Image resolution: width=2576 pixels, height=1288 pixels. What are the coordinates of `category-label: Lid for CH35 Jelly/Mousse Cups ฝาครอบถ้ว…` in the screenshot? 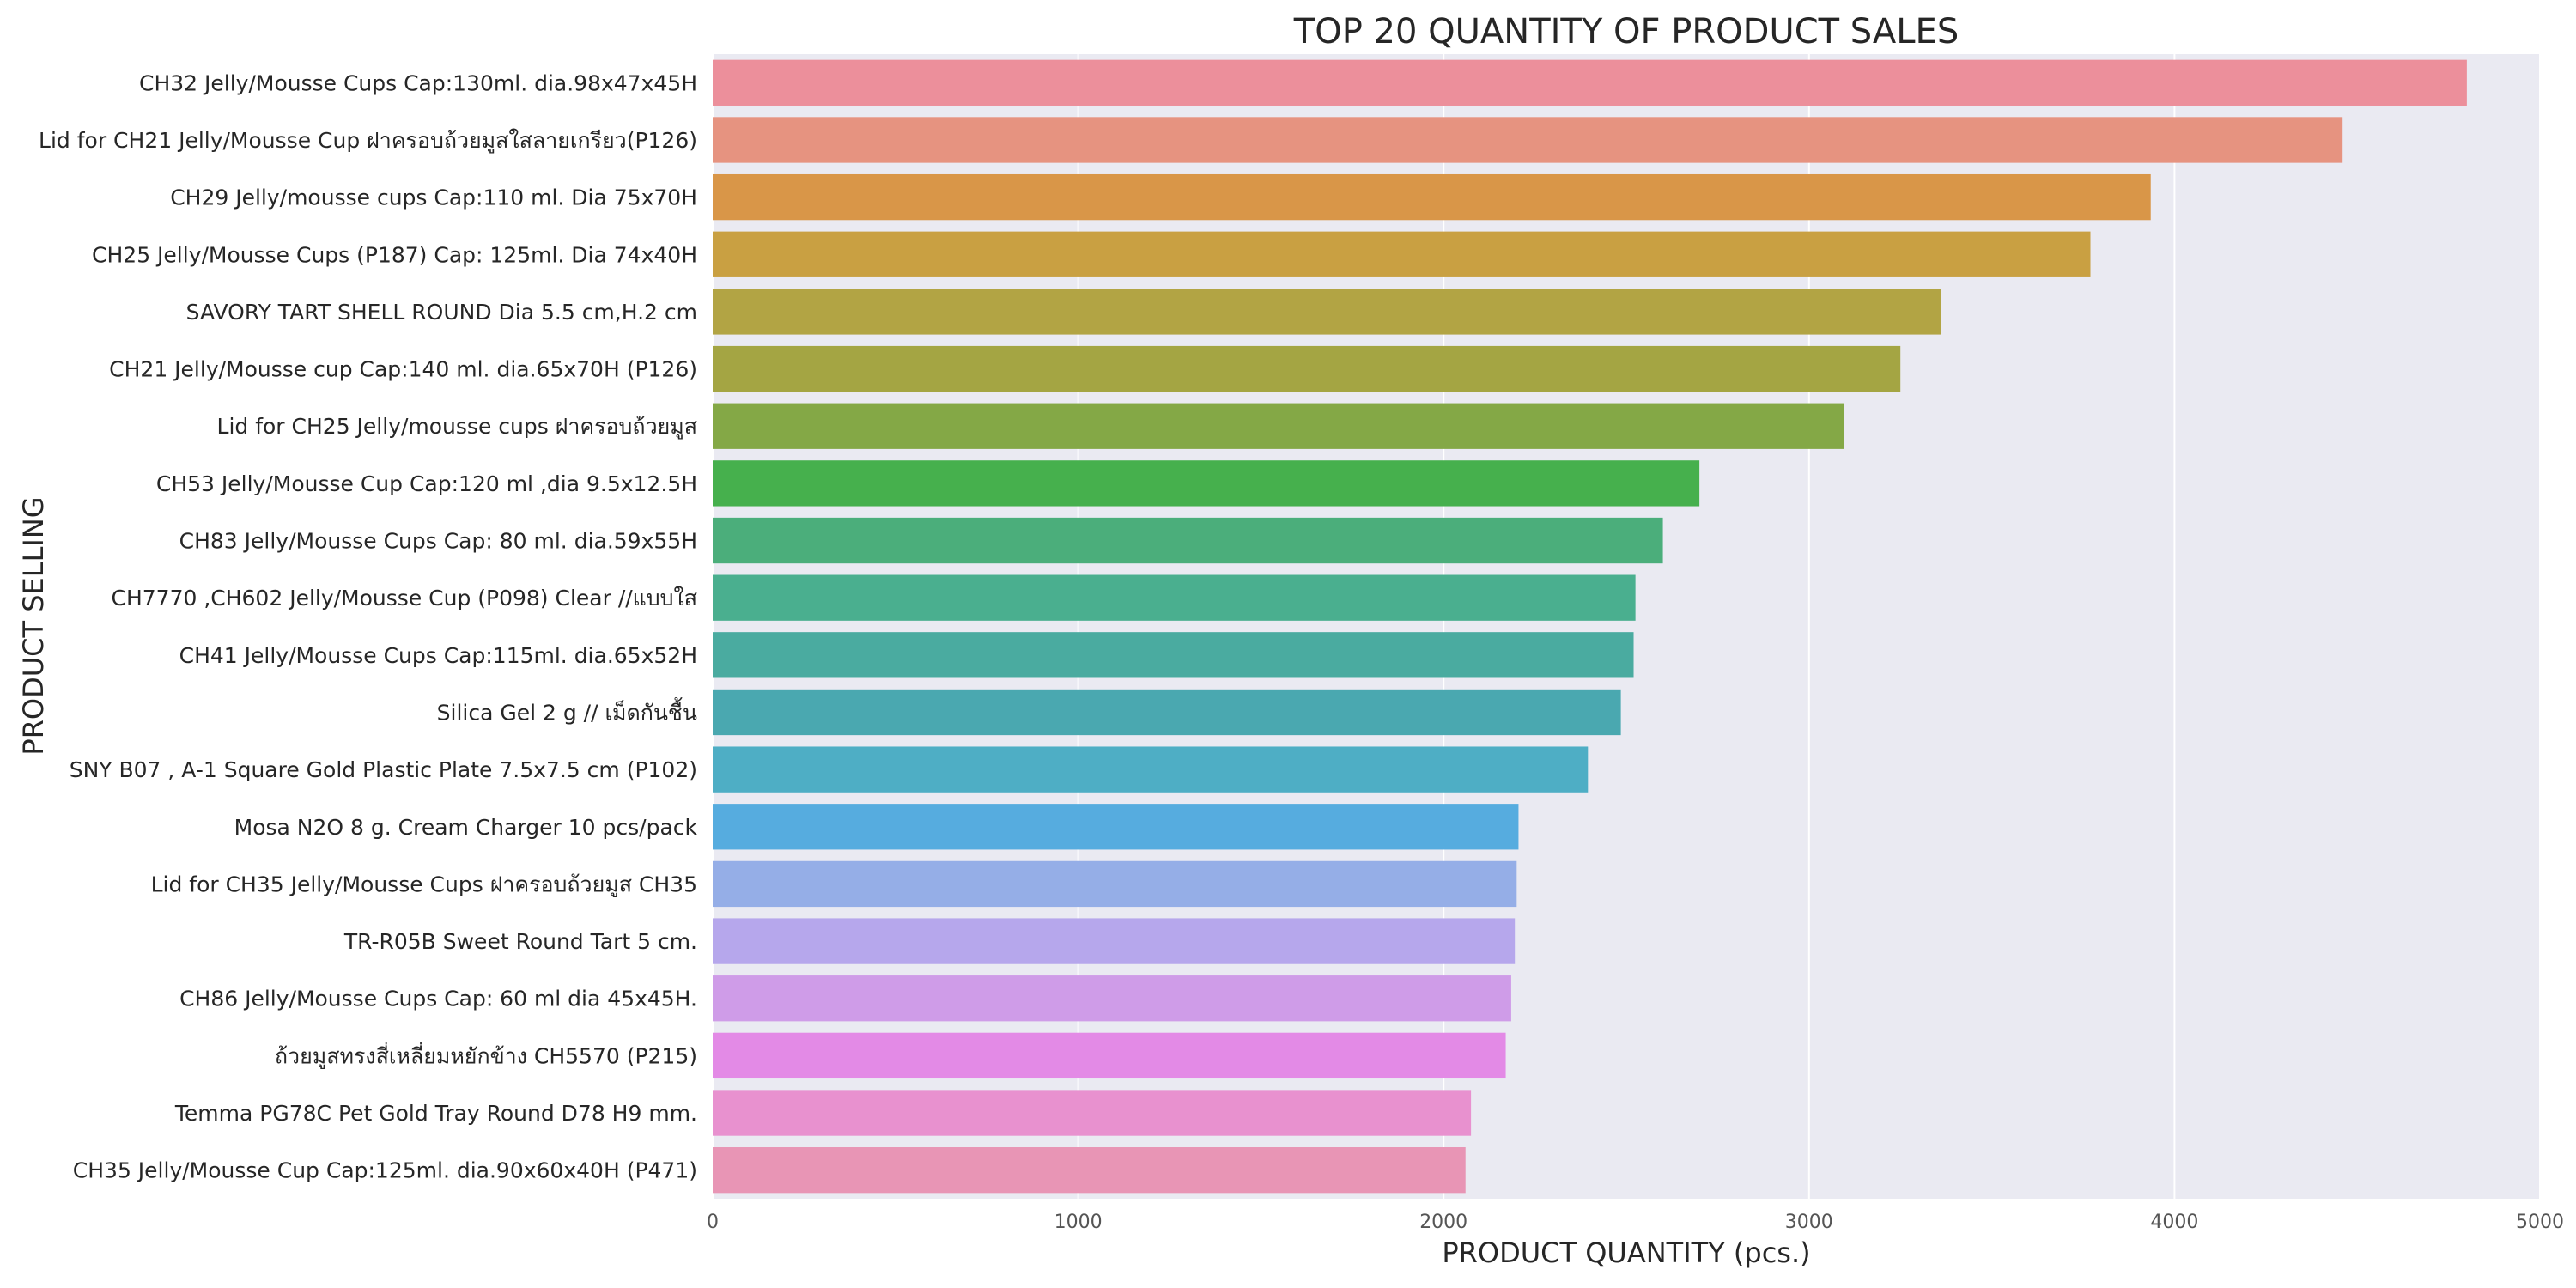 It's located at (424, 885).